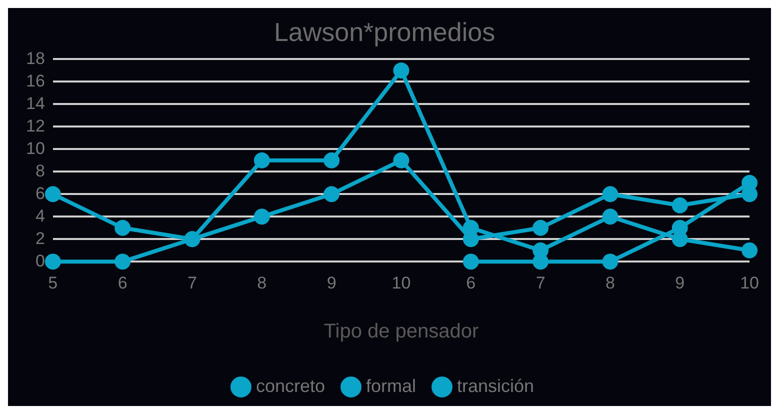  What do you see at coordinates (35, 80) in the screenshot?
I see `y-tick-label: 16` at bounding box center [35, 80].